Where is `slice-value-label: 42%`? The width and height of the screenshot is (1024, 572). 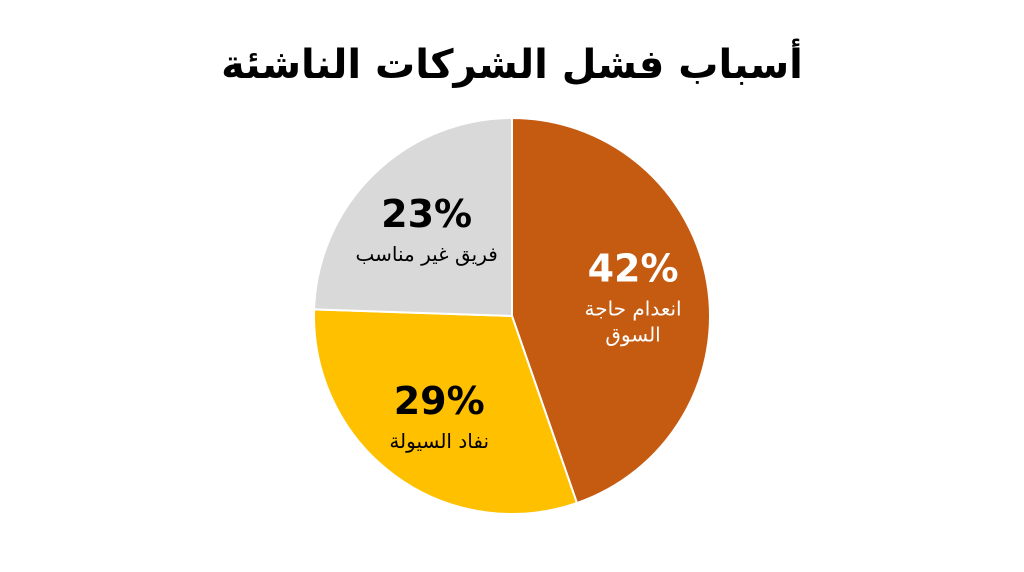 slice-value-label: 42% is located at coordinates (633, 269).